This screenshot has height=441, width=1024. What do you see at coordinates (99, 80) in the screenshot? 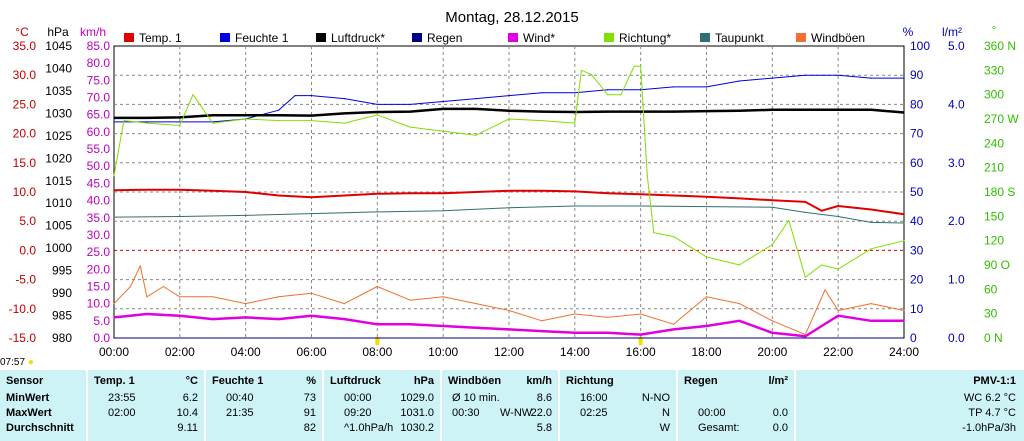
I see `wind-tick-label: 75.0` at bounding box center [99, 80].